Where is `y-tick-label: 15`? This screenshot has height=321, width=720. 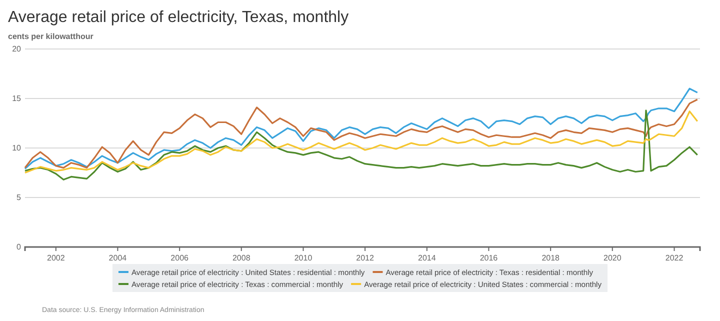 y-tick-label: 15 is located at coordinates (17, 99).